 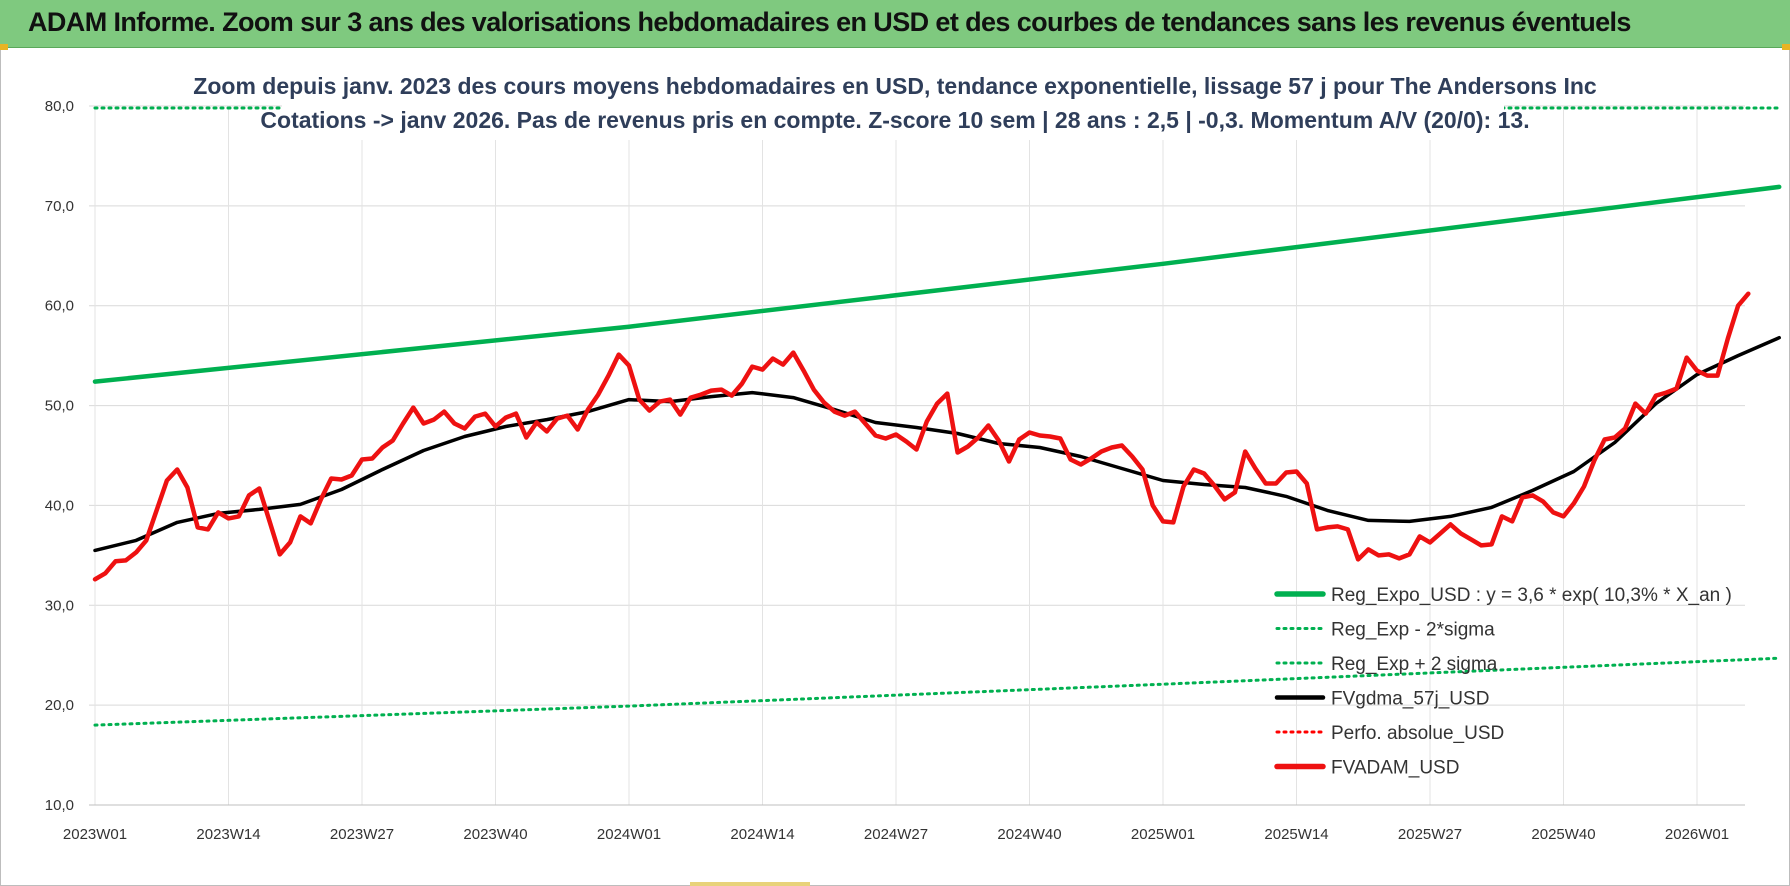 What do you see at coordinates (1786, 47) in the screenshot?
I see `corner-marker-right` at bounding box center [1786, 47].